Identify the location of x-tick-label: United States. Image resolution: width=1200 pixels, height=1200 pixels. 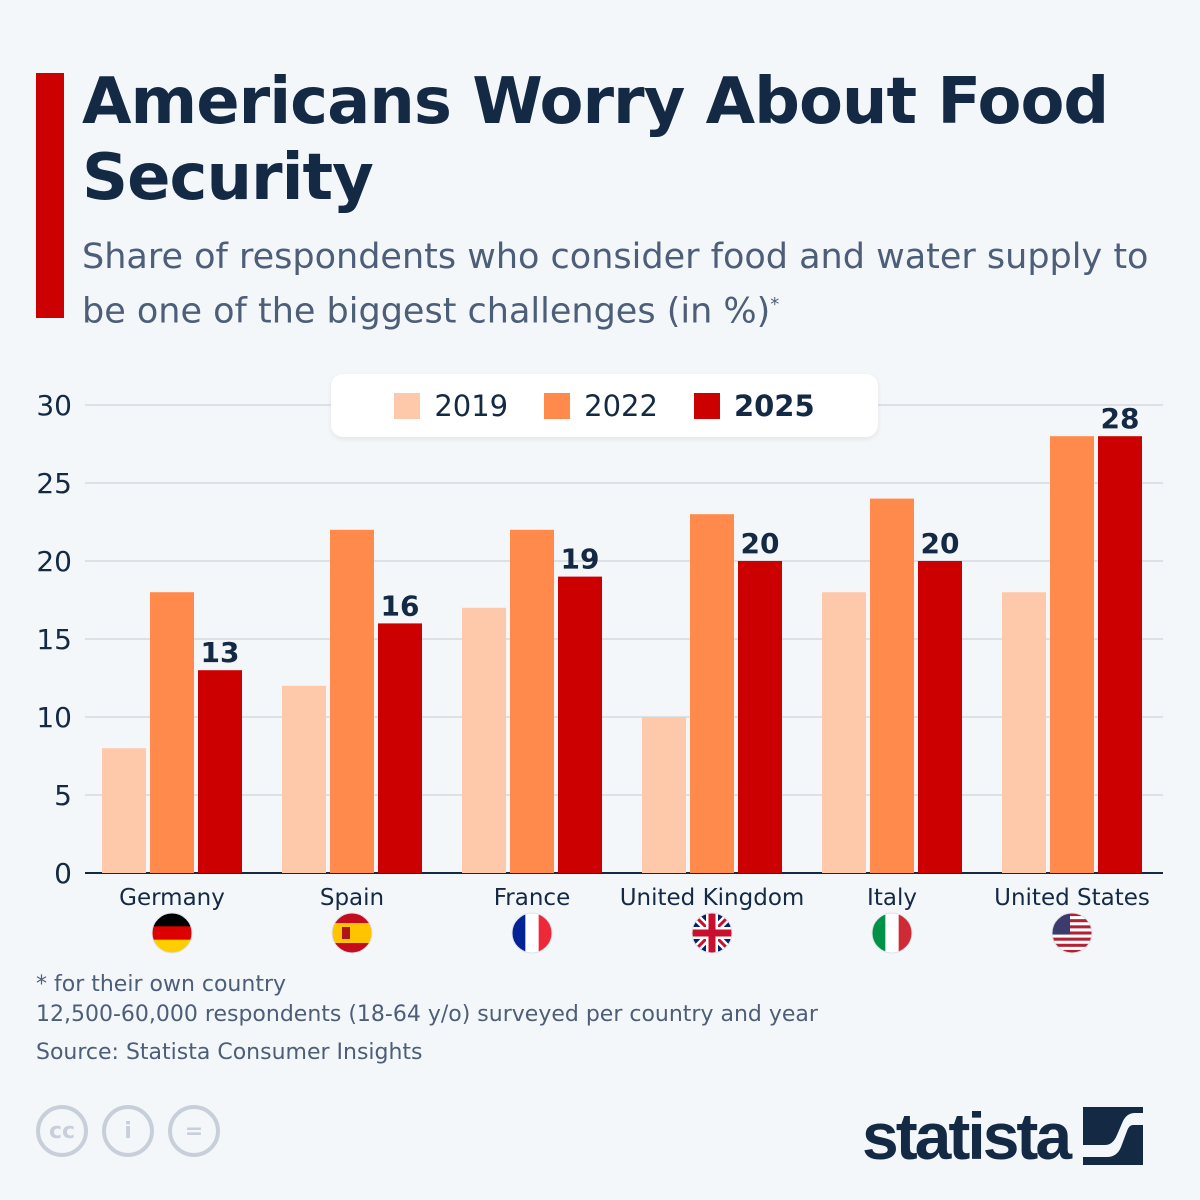
(1072, 898).